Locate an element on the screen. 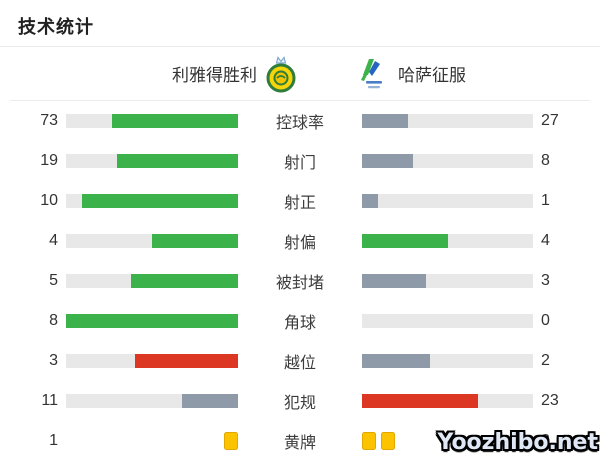 The height and width of the screenshot is (461, 600). stats-divider is located at coordinates (300, 100).